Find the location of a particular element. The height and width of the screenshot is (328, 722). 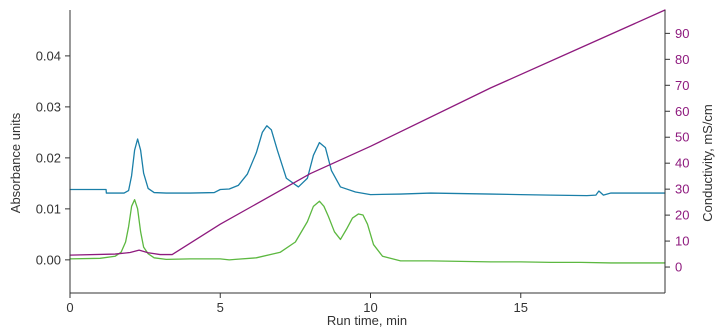

left-tick-label: 0.02 is located at coordinates (48, 157).